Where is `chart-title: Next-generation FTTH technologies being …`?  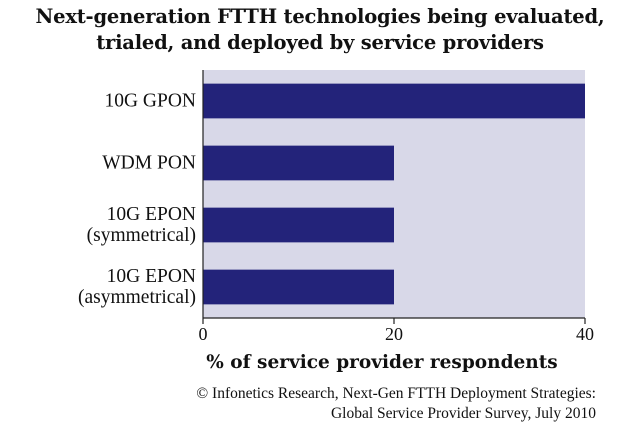 chart-title: Next-generation FTTH technologies being … is located at coordinates (320, 30).